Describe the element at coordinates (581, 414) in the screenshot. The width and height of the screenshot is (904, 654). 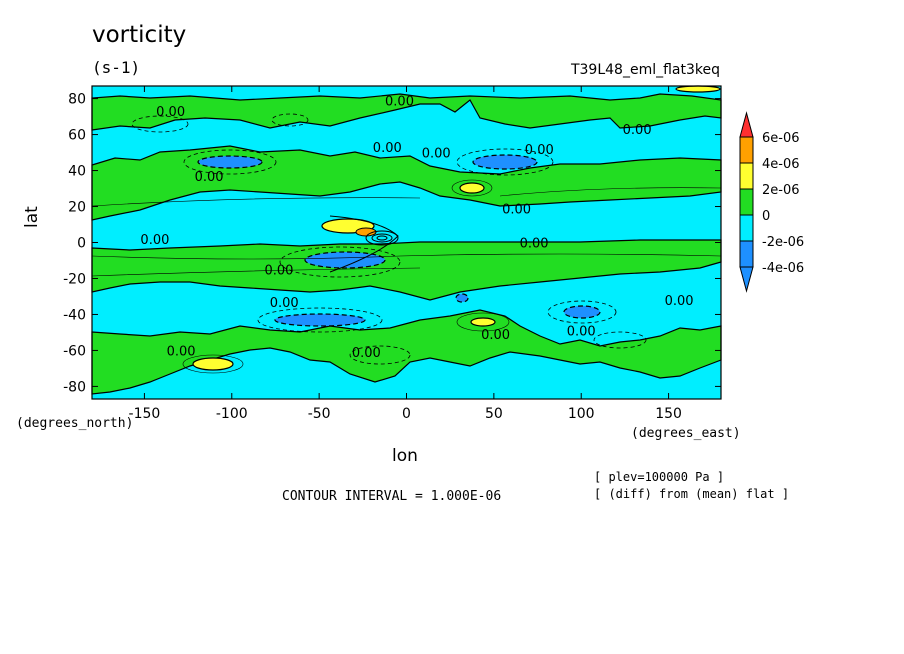
I see `x-tick-label: 100` at that location.